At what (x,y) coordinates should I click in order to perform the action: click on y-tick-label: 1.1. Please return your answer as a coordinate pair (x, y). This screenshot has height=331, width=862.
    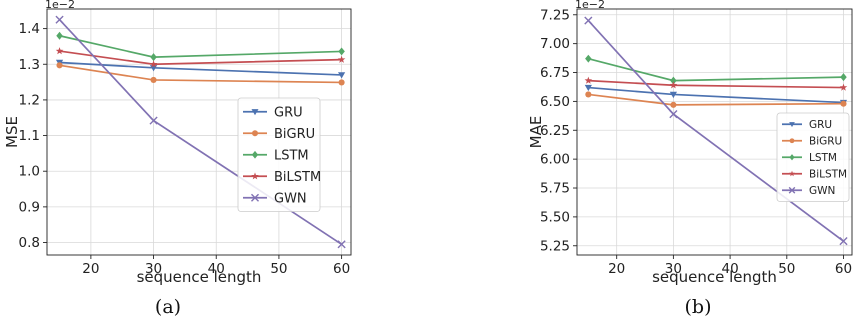
    Looking at the image, I should click on (29, 136).